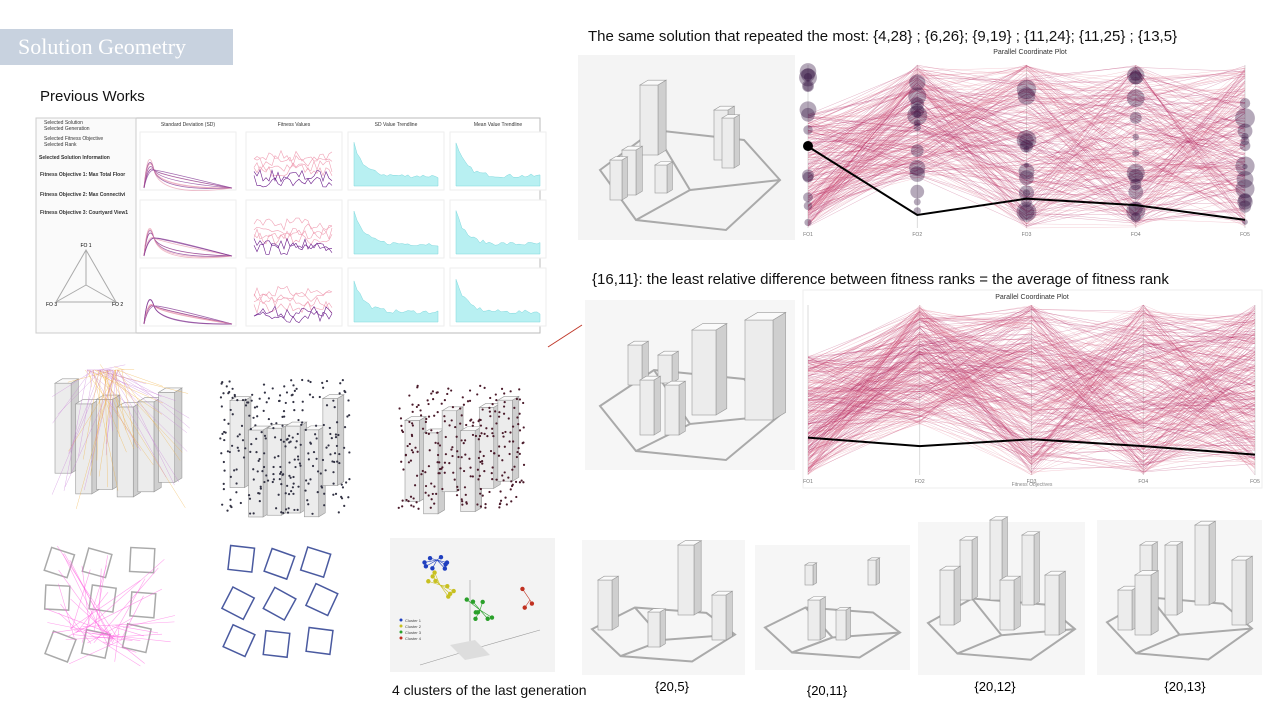 The width and height of the screenshot is (1280, 720). I want to click on trend-area, so click(396, 233).